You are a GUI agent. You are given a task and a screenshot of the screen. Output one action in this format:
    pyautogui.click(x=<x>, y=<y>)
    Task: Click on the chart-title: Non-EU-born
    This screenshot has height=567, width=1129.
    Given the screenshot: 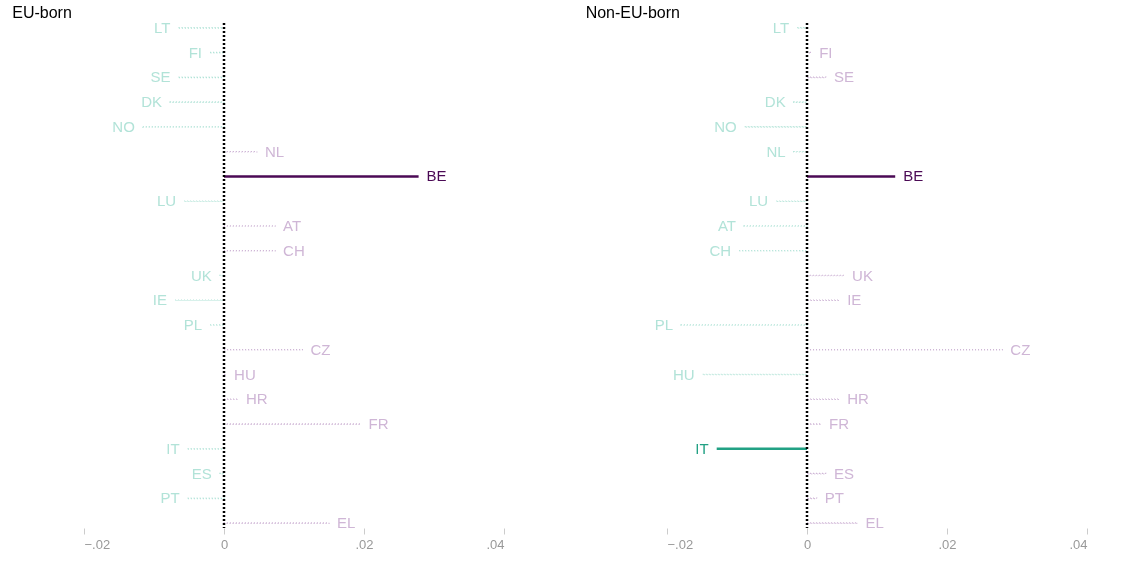 What is the action you would take?
    pyautogui.click(x=632, y=12)
    